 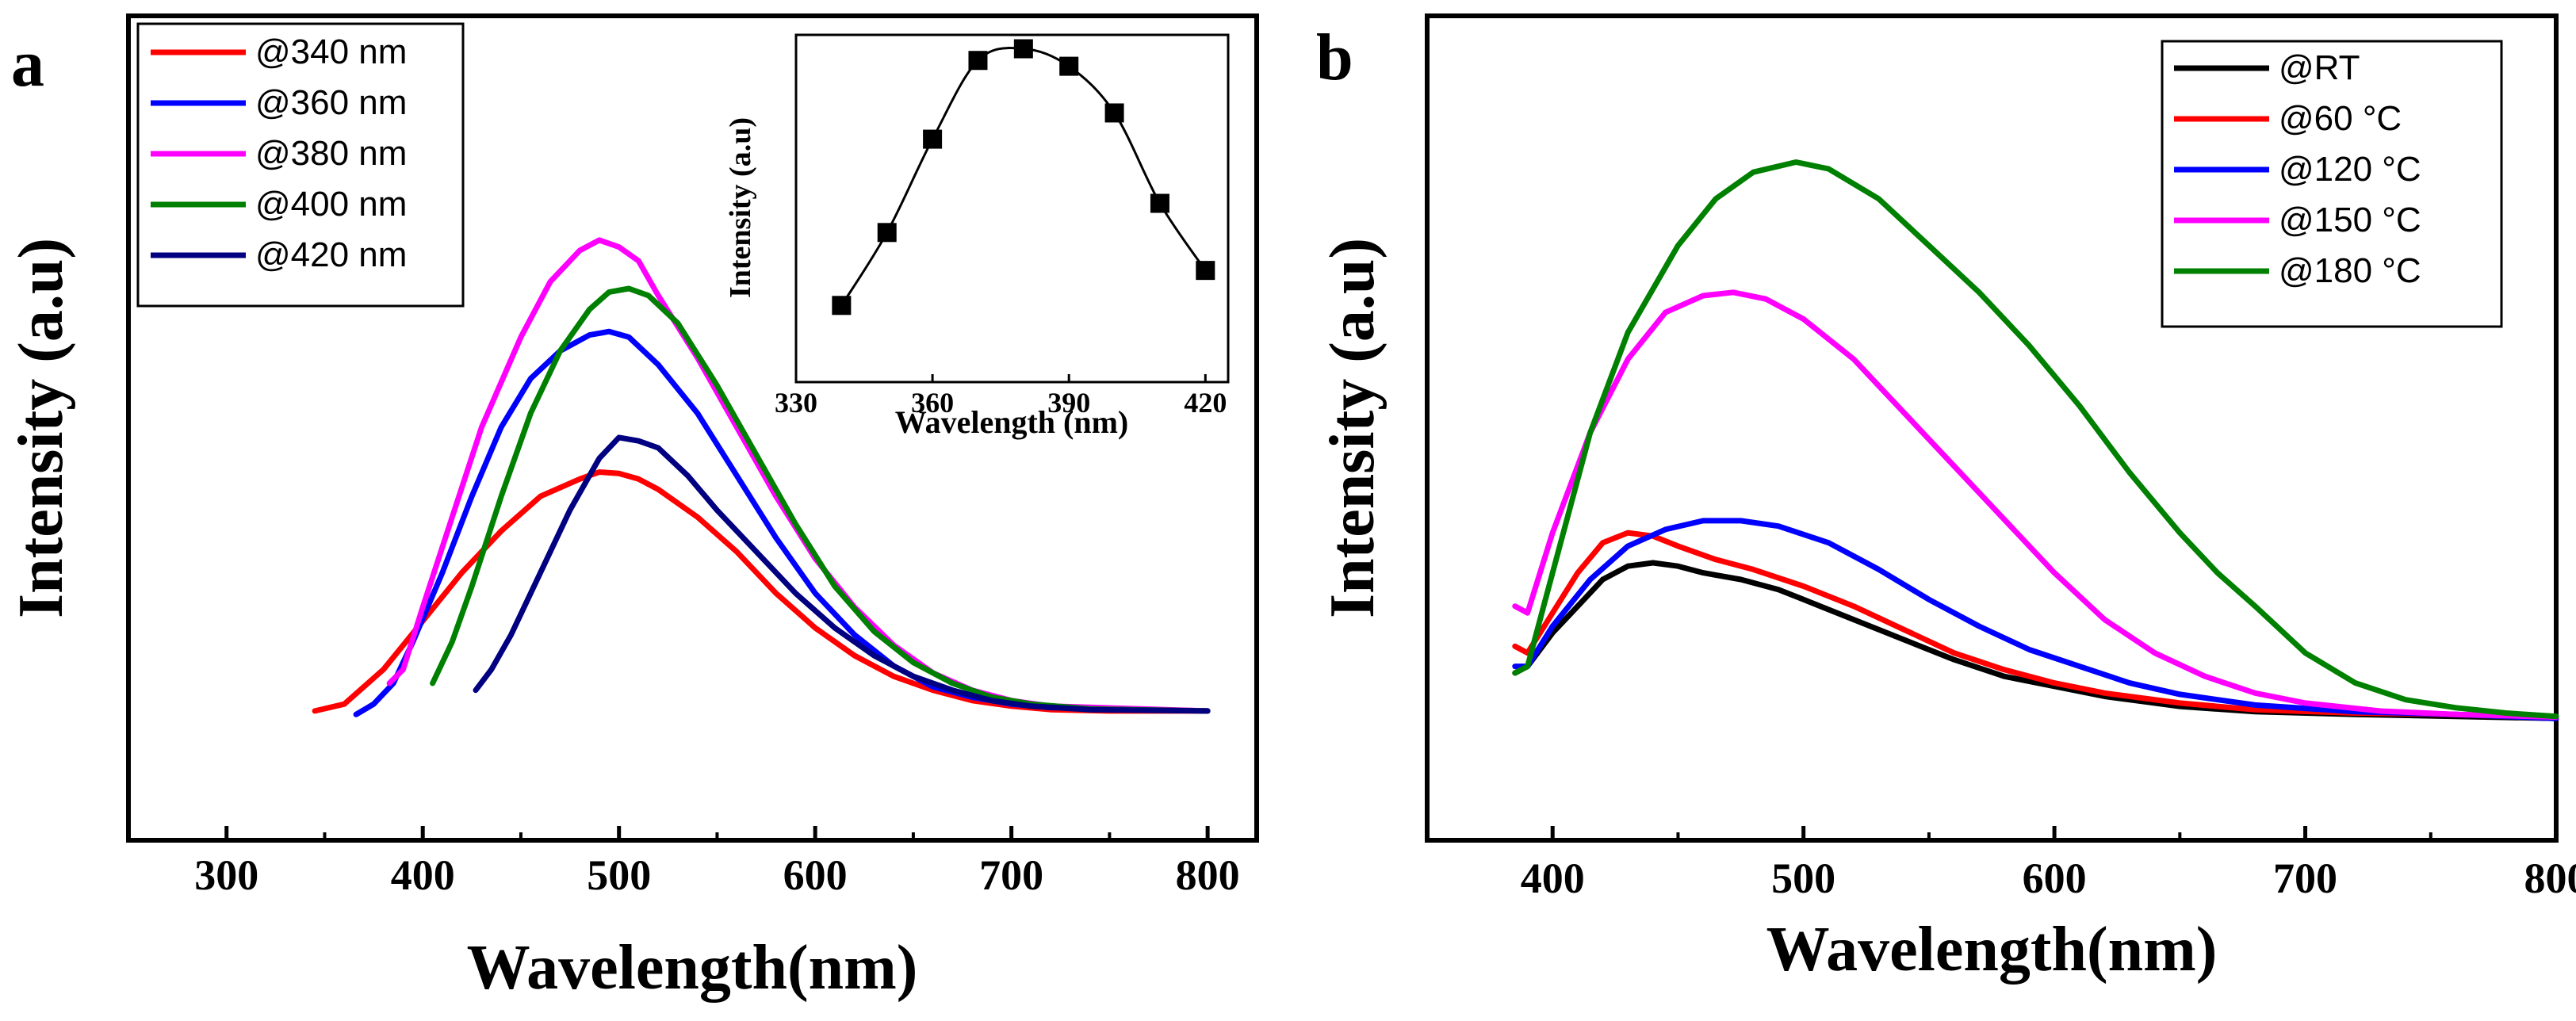 I want to click on legend-label-380-nm: @380 nm, so click(x=331, y=153).